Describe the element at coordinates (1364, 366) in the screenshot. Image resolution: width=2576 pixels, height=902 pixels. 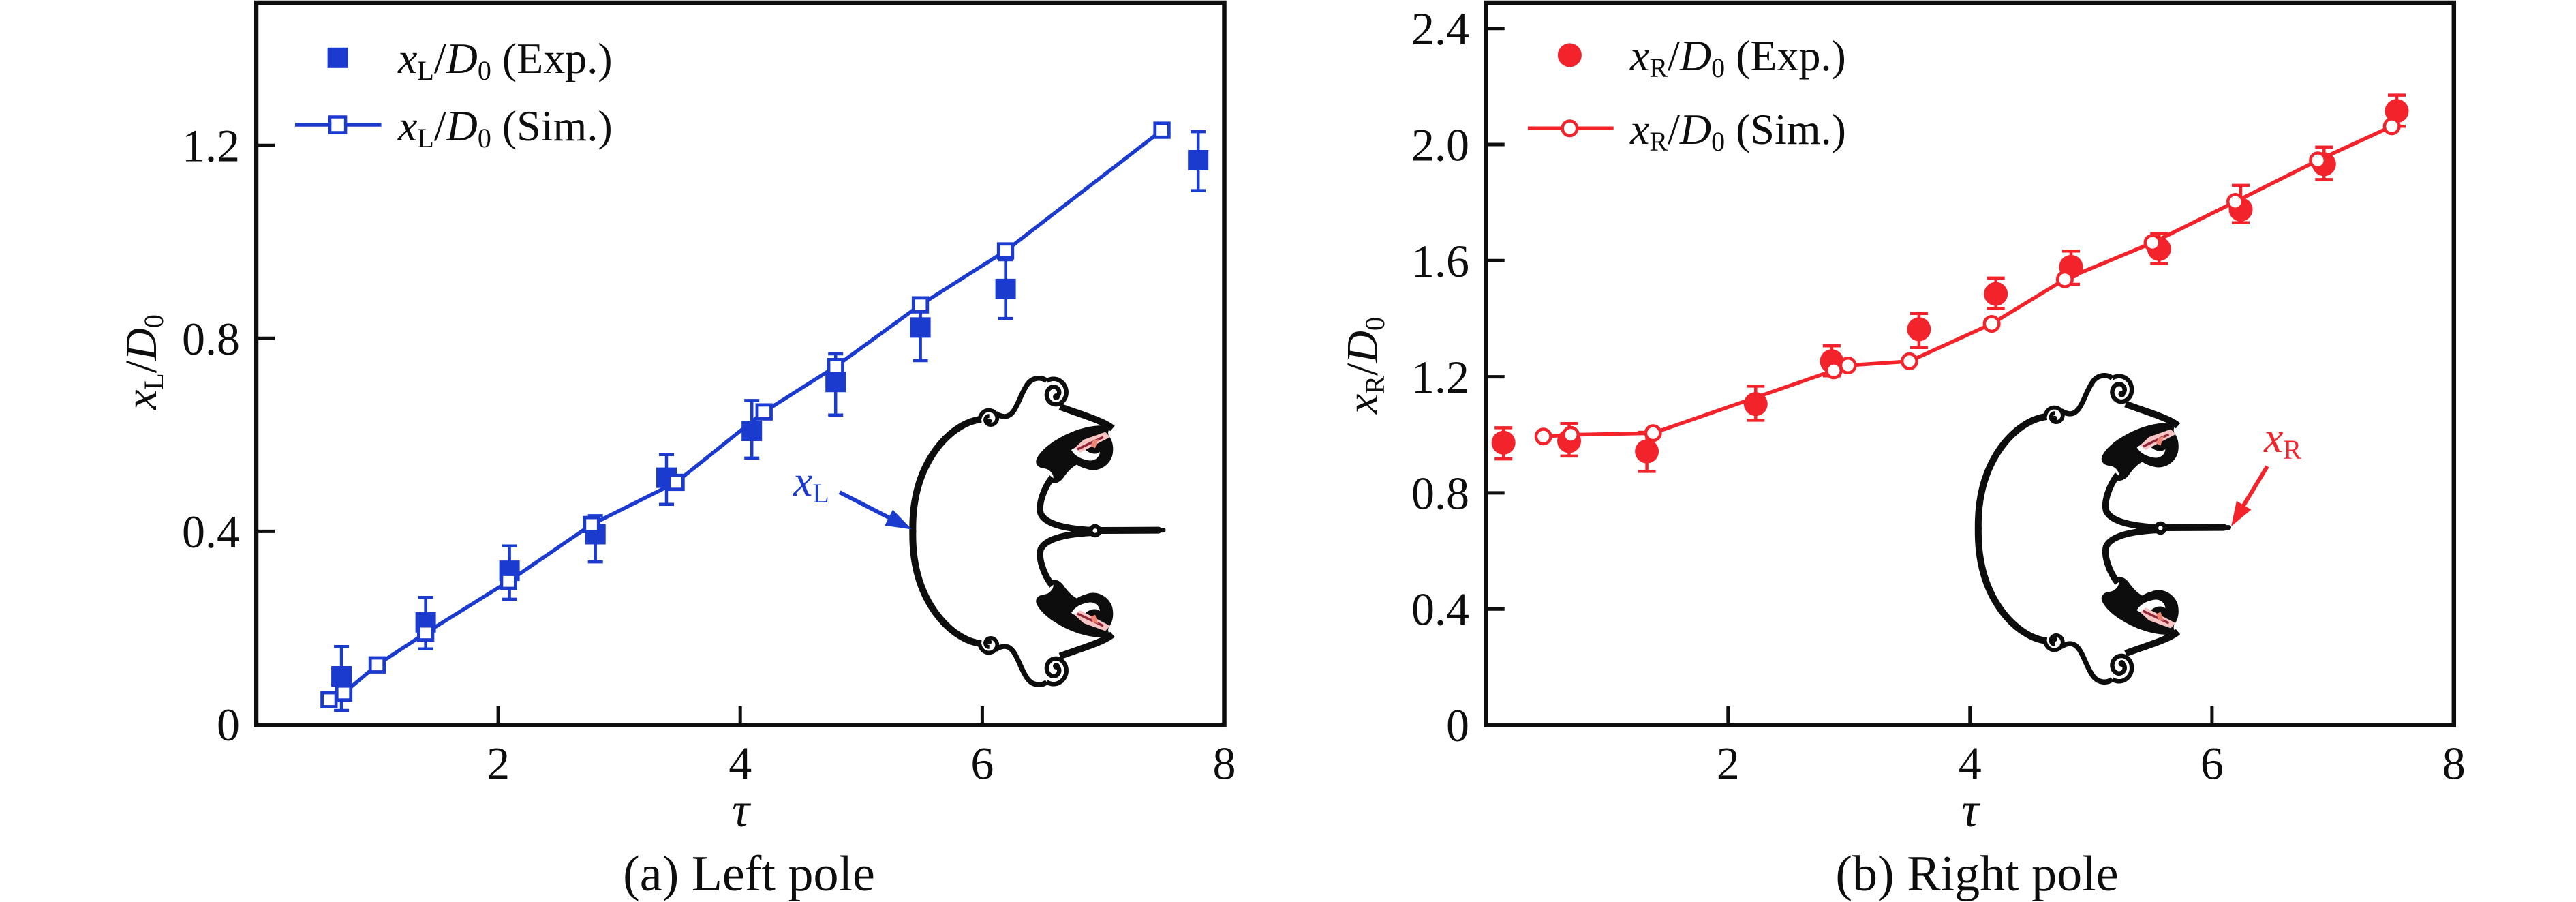
I see `svg-text: xR/D0` at that location.